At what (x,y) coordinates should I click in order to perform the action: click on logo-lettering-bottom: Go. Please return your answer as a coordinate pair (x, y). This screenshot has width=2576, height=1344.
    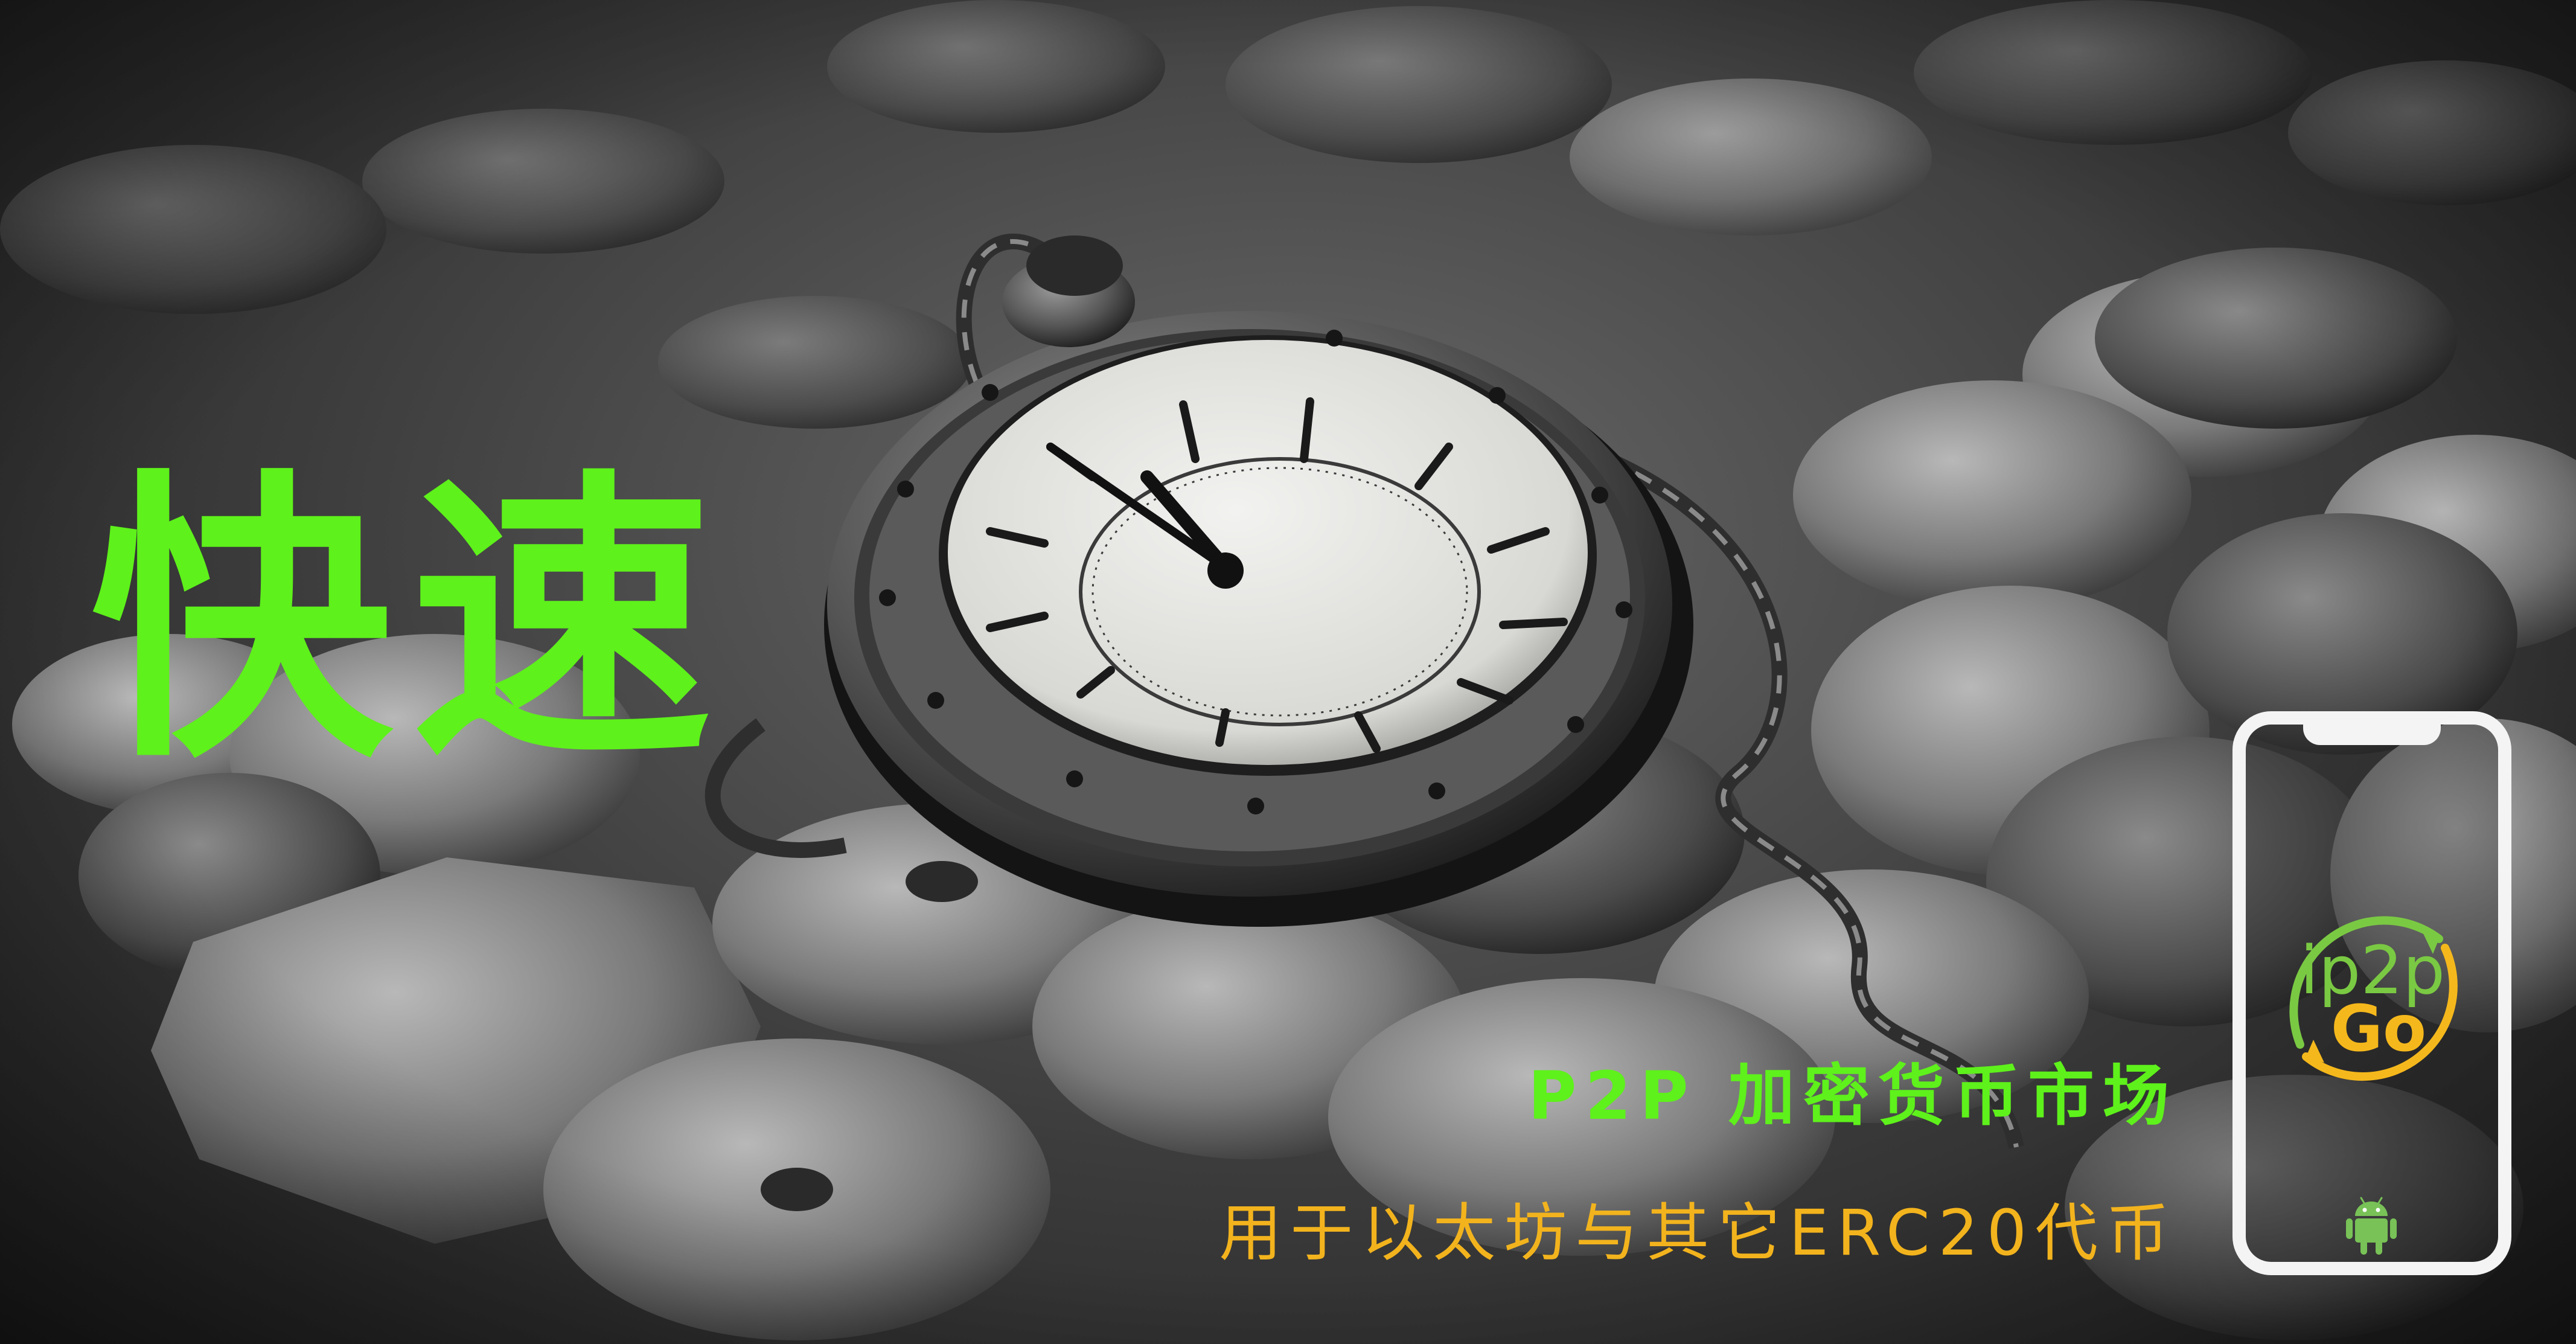
    Looking at the image, I should click on (2378, 1029).